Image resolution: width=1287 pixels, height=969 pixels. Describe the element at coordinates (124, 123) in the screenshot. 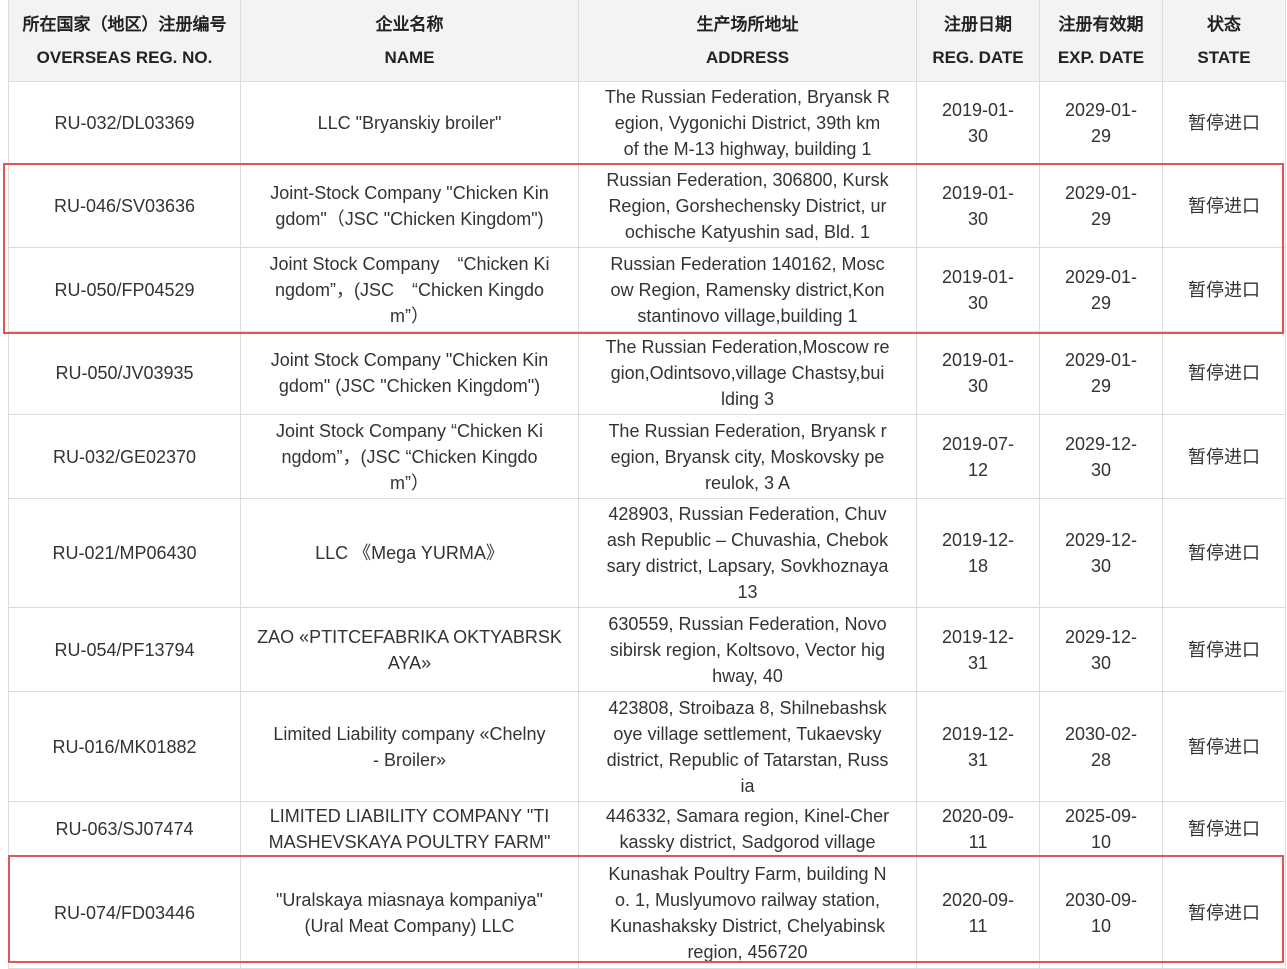

I see `reg-no-cell: RU-032/DL03369` at that location.